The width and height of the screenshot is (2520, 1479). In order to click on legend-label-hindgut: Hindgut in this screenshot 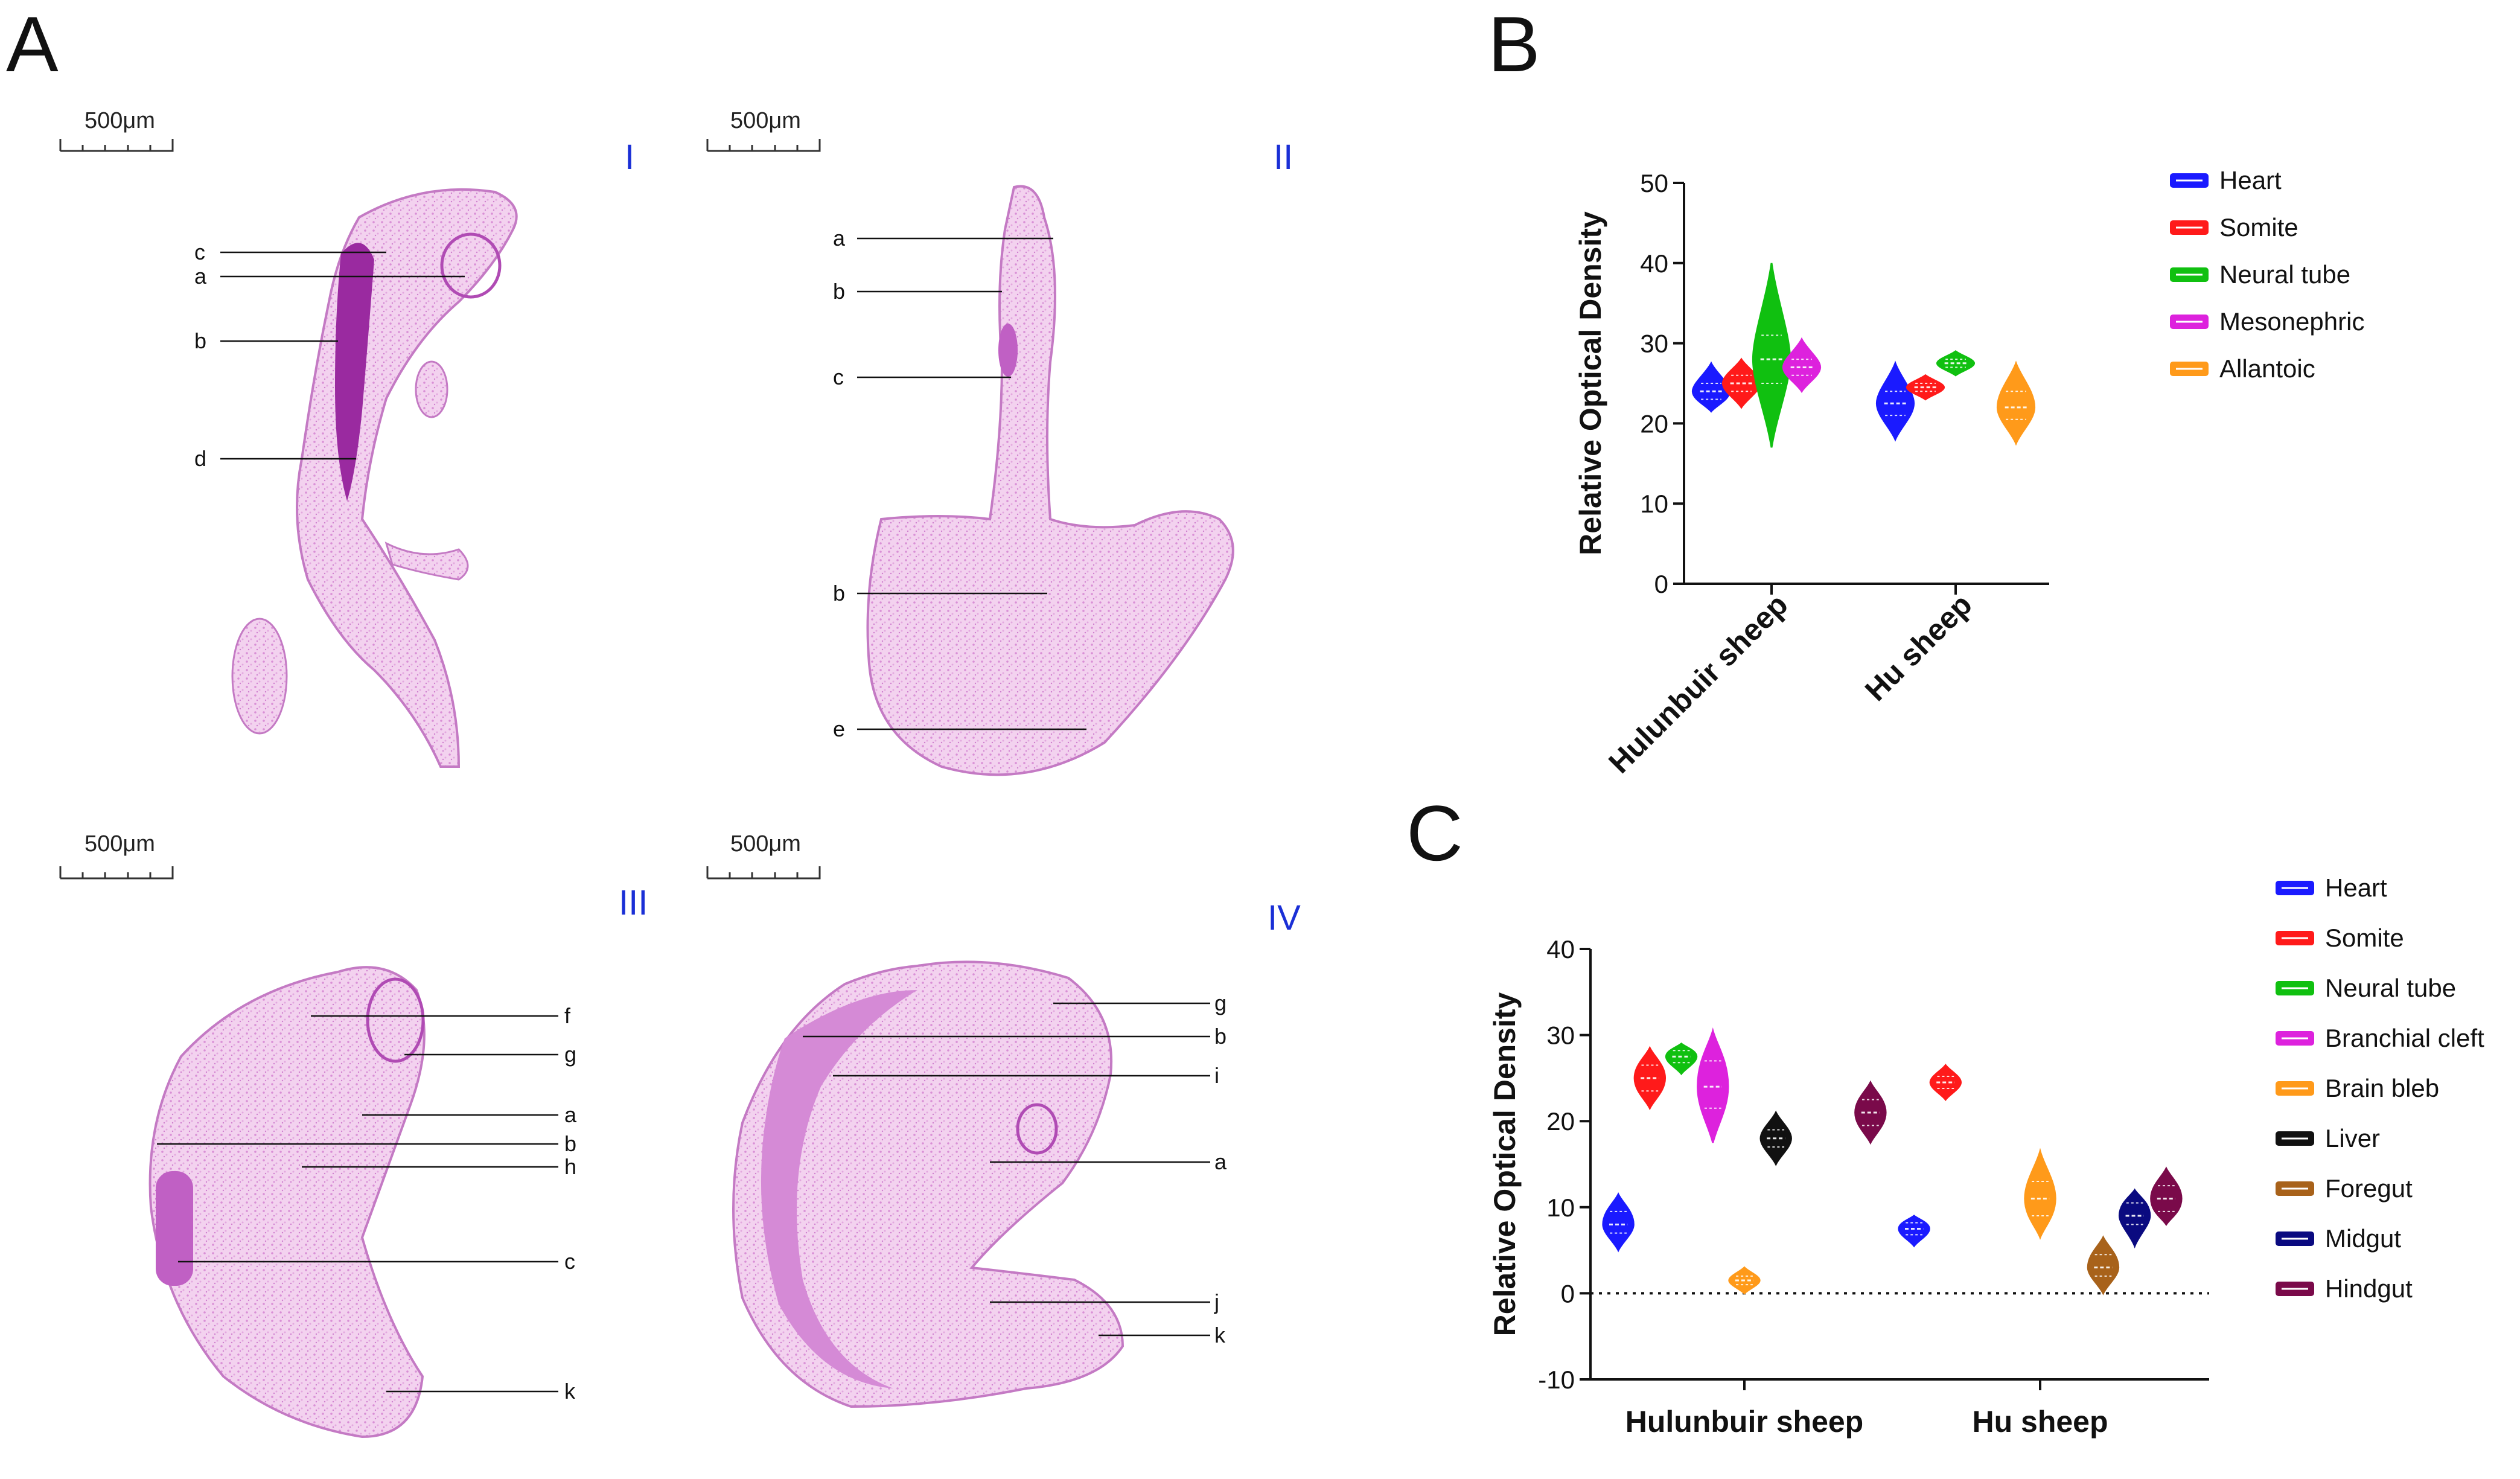, I will do `click(2369, 1288)`.